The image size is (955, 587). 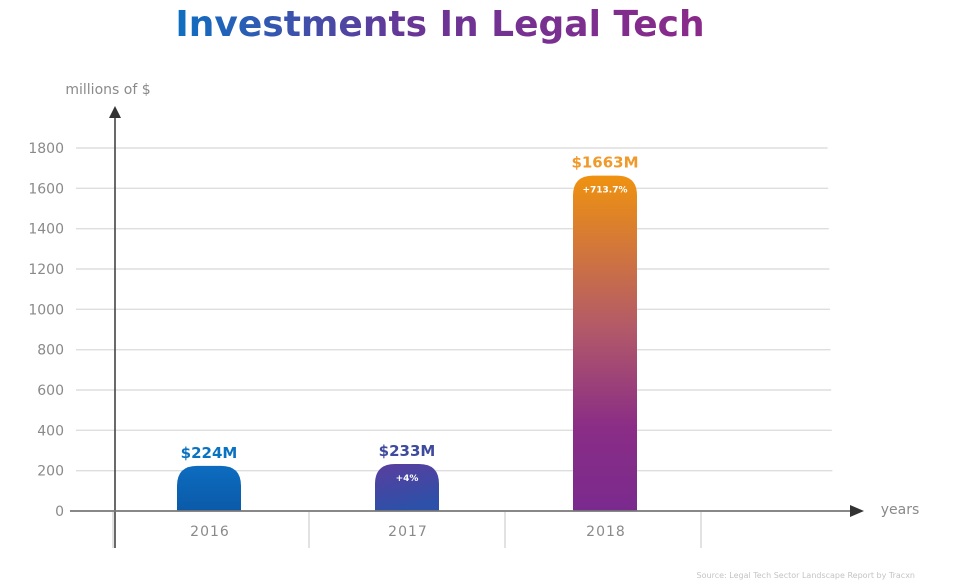 I want to click on x-tick-labels: 2016 2017 2018, so click(x=408, y=532).